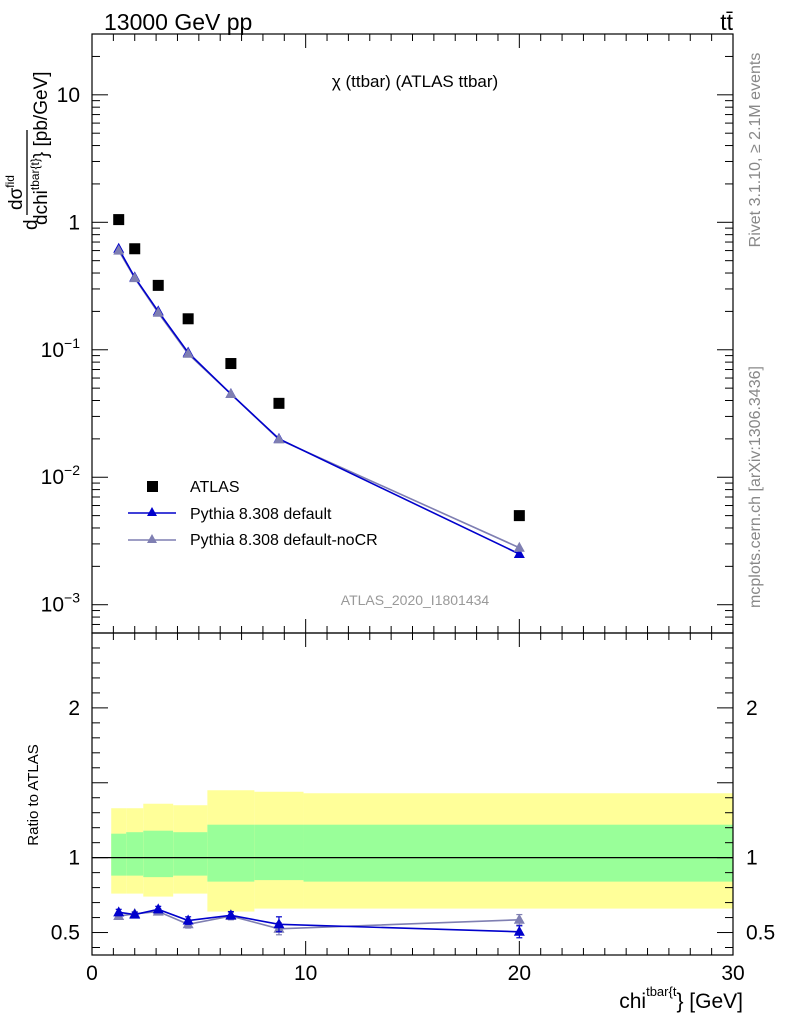 The height and width of the screenshot is (1029, 786). Describe the element at coordinates (41, 207) in the screenshot. I see `ylabel-den-text: dchi` at that location.